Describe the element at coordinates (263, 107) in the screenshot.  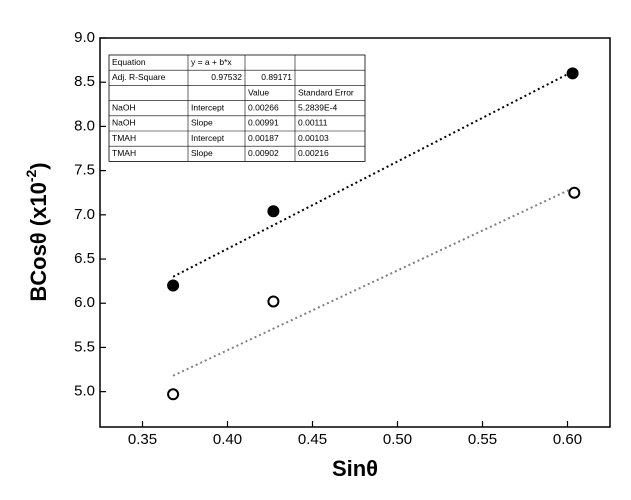
I see `table-cell: 0.00266` at that location.